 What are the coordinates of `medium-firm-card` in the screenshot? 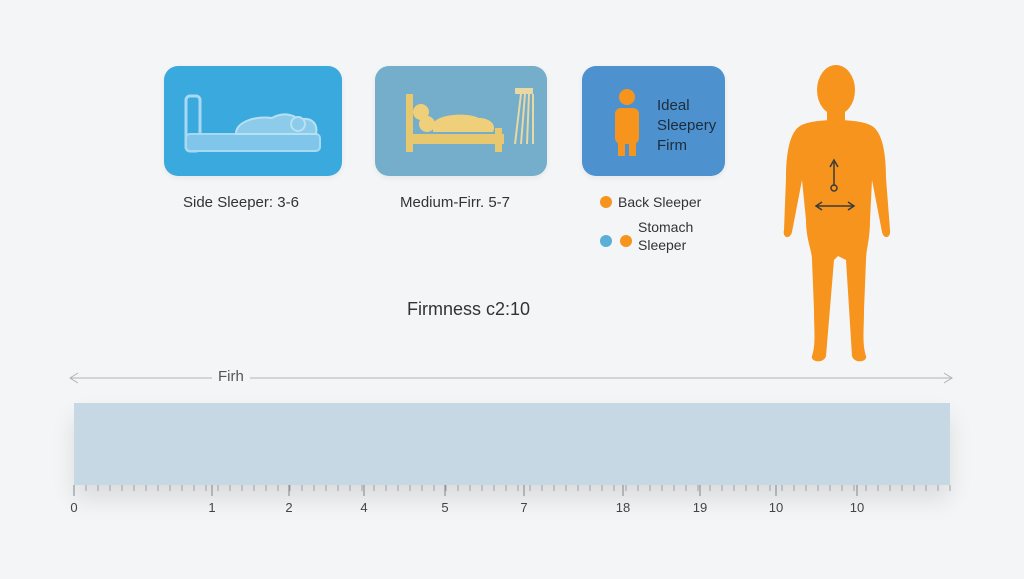 It's located at (461, 121).